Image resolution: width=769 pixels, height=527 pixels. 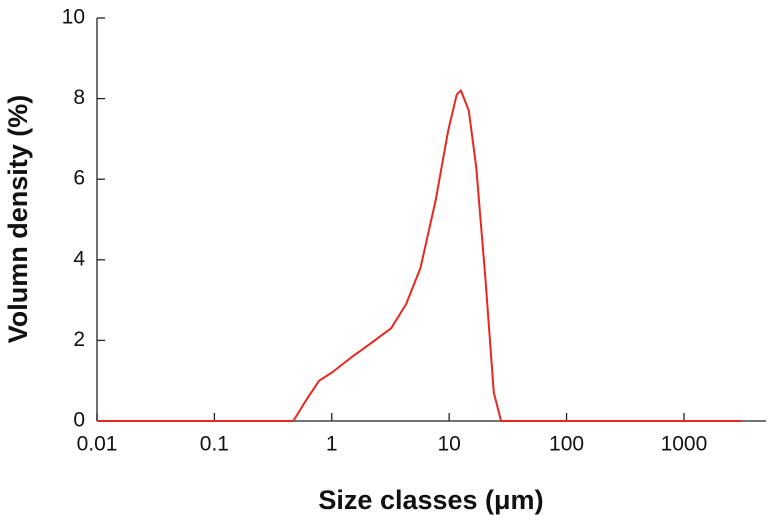 I want to click on x-tick-label: 1, so click(x=332, y=444).